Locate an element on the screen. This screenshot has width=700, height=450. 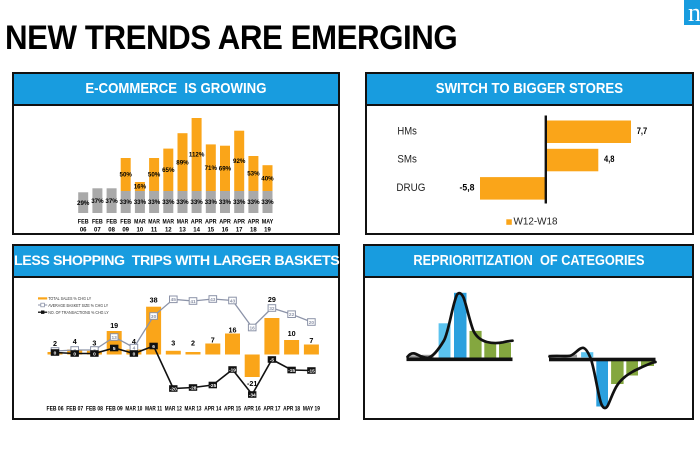
svg-text: 20 is located at coordinates (312, 323).